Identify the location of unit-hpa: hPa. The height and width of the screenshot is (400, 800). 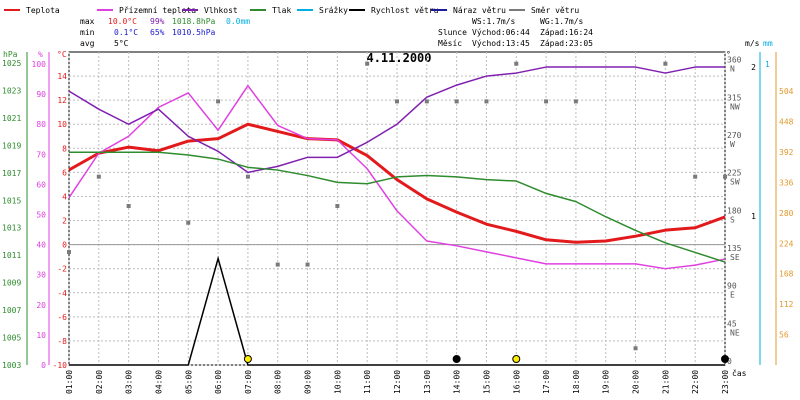
(10, 54).